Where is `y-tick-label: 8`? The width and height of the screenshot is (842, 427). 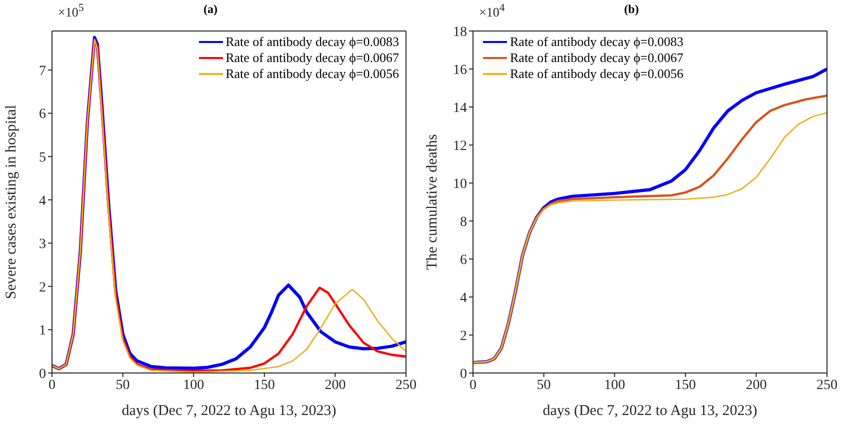
y-tick-label: 8 is located at coordinates (463, 222).